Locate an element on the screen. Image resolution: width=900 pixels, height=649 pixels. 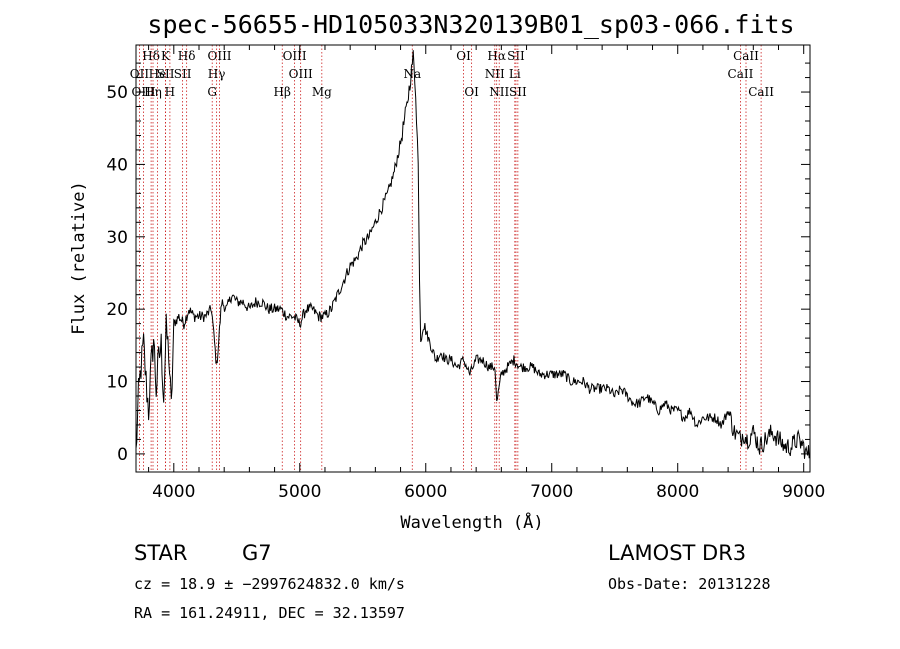
spectral-line-label-21: NII is located at coordinates (495, 74).